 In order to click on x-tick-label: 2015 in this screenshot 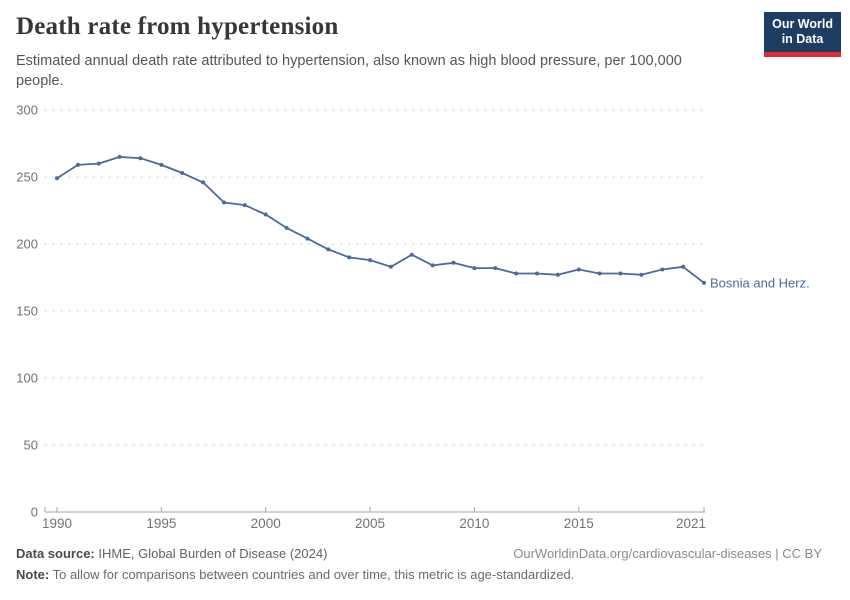, I will do `click(579, 523)`.